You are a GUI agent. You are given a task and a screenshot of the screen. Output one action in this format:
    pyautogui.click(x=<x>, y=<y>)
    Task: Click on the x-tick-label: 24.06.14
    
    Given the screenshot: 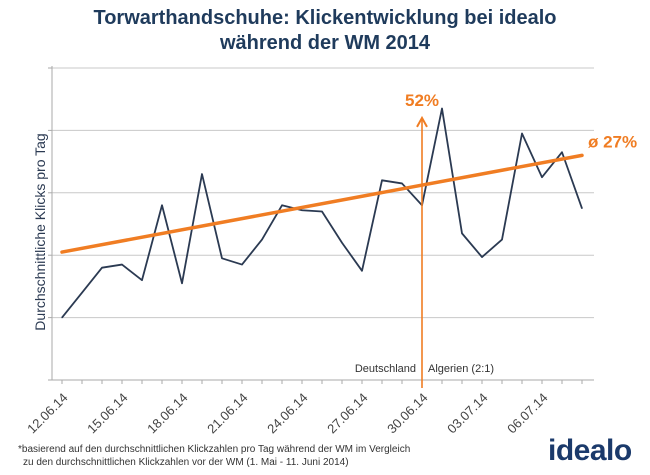 What is the action you would take?
    pyautogui.click(x=287, y=413)
    